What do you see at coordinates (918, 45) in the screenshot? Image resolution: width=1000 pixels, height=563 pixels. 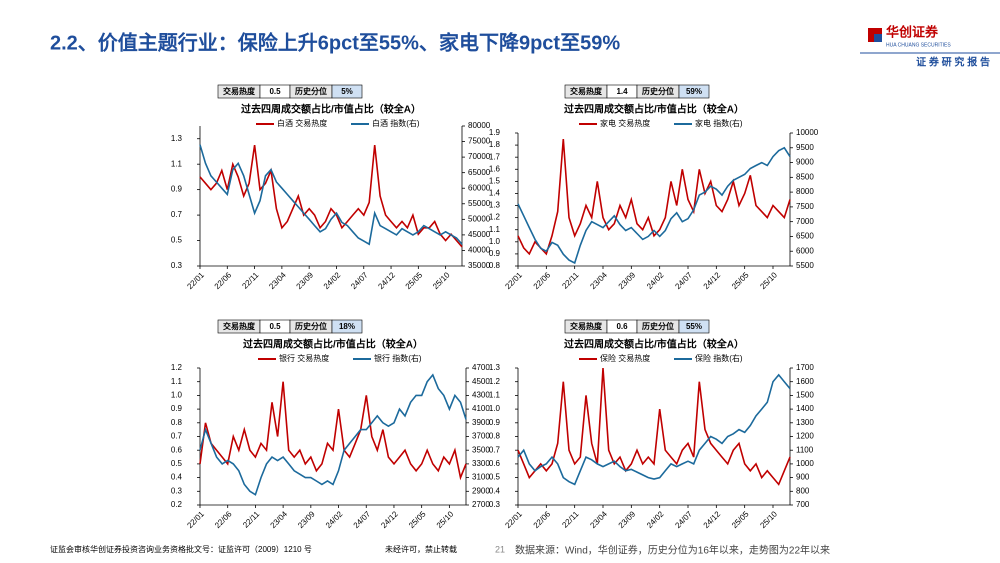 I see `logo-en: HUA CHUANG SECURITIES` at bounding box center [918, 45].